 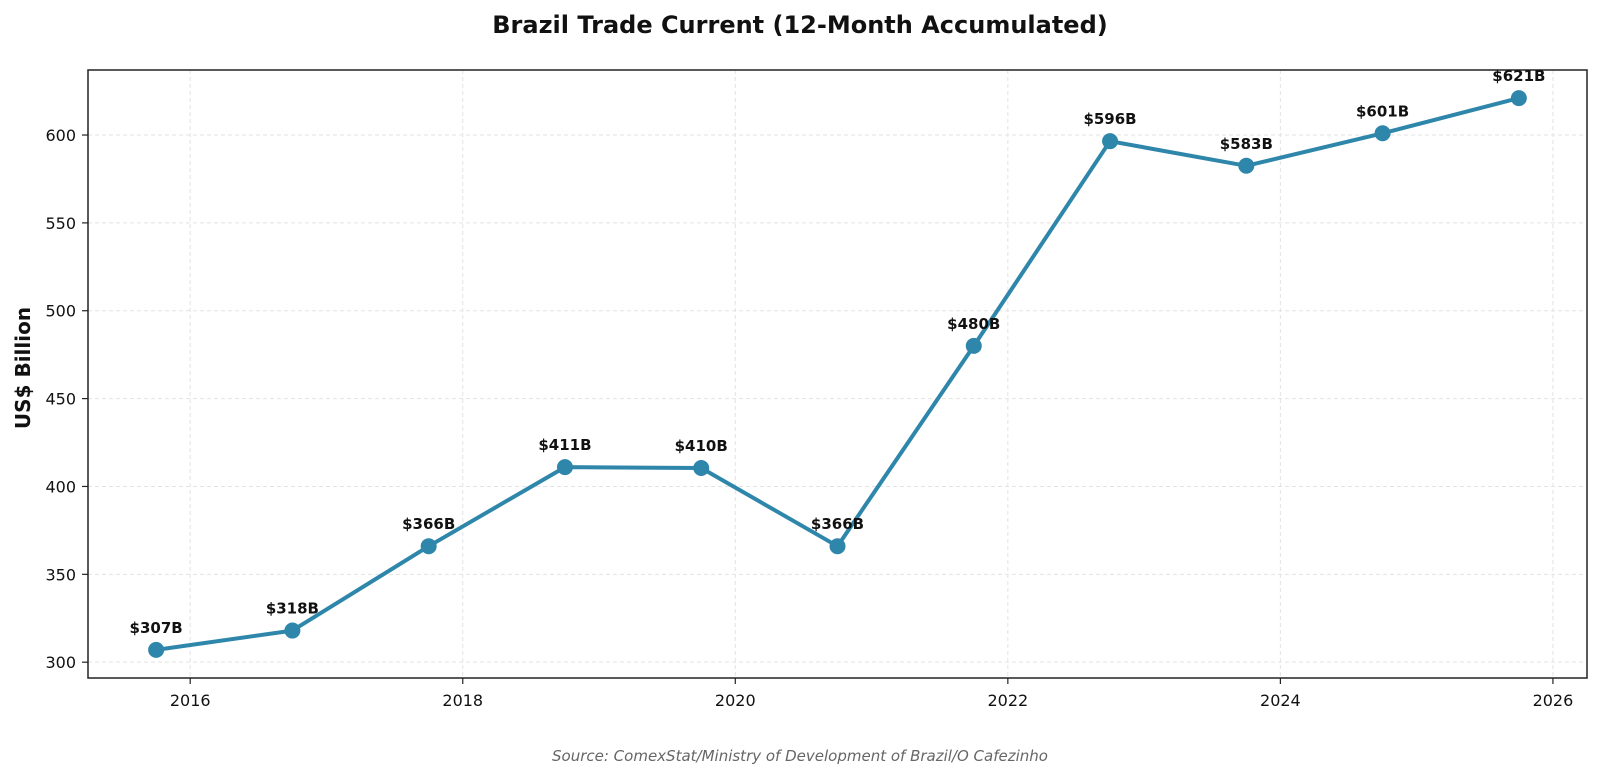 What do you see at coordinates (973, 324) in the screenshot?
I see `data-label: $480B` at bounding box center [973, 324].